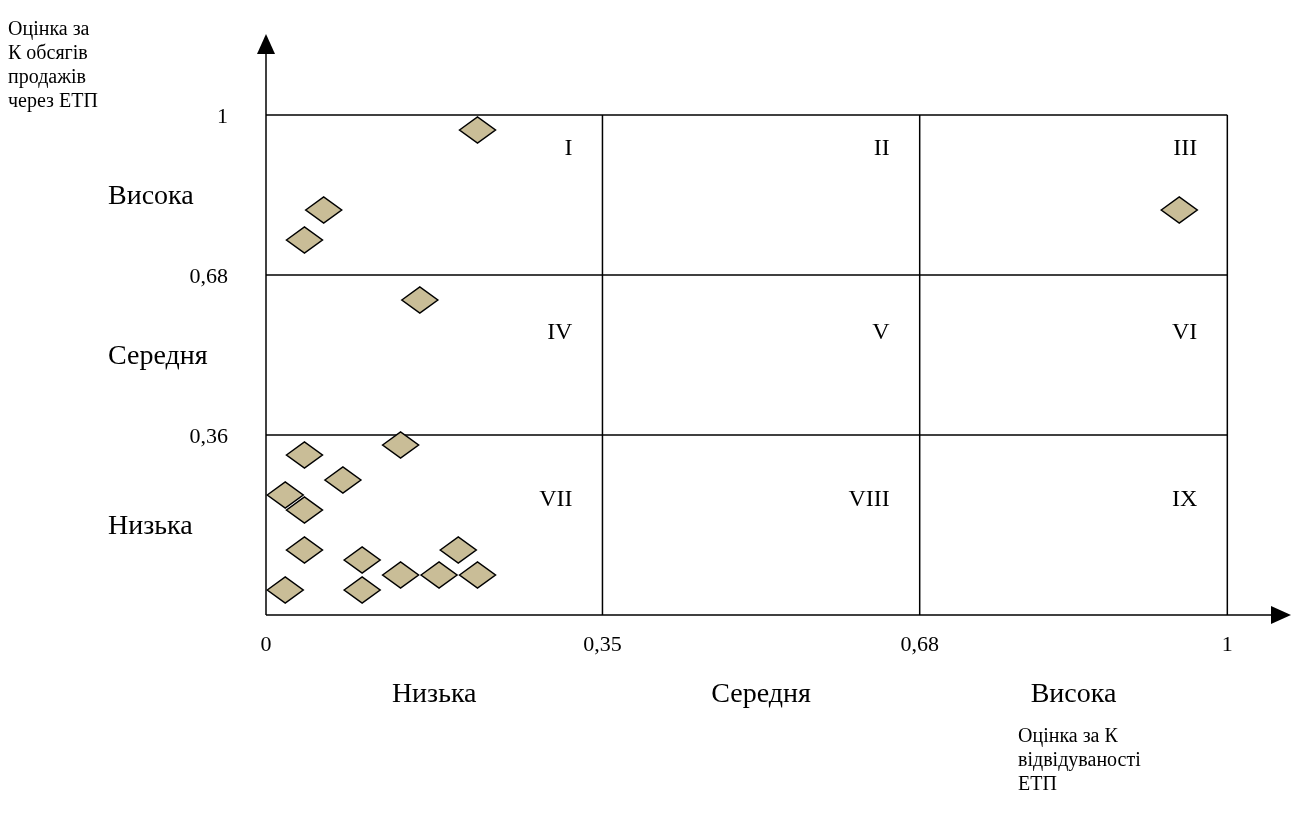 This screenshot has height=830, width=1306. What do you see at coordinates (919, 643) in the screenshot?
I see `x-tick-label: 0,68` at bounding box center [919, 643].